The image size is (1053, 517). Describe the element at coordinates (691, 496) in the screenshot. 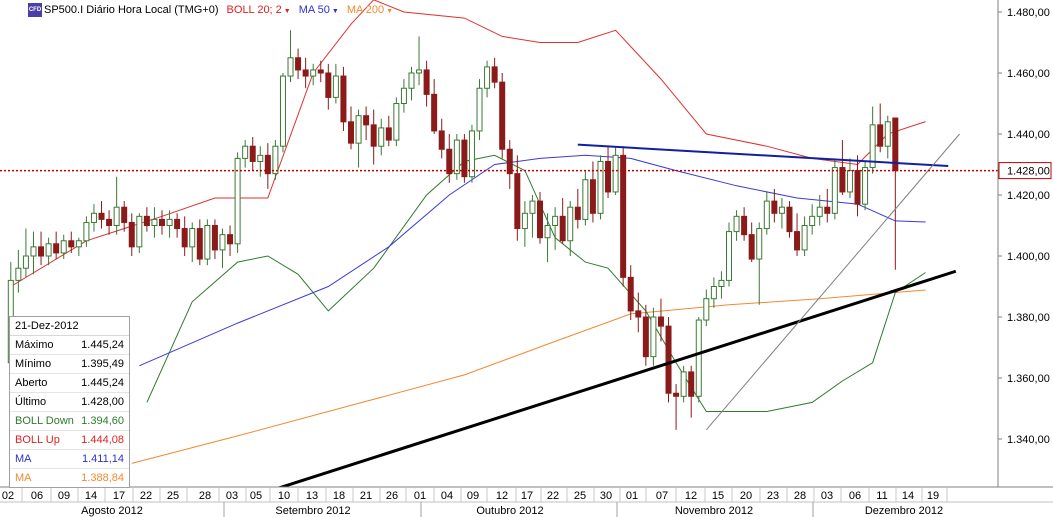

I see `day-tick-label: 12` at that location.